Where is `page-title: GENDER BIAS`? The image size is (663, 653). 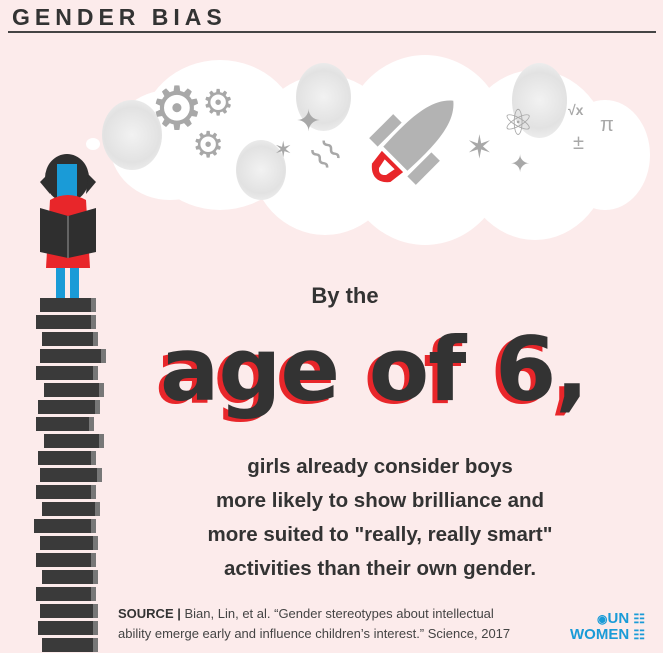 page-title: GENDER BIAS is located at coordinates (119, 17).